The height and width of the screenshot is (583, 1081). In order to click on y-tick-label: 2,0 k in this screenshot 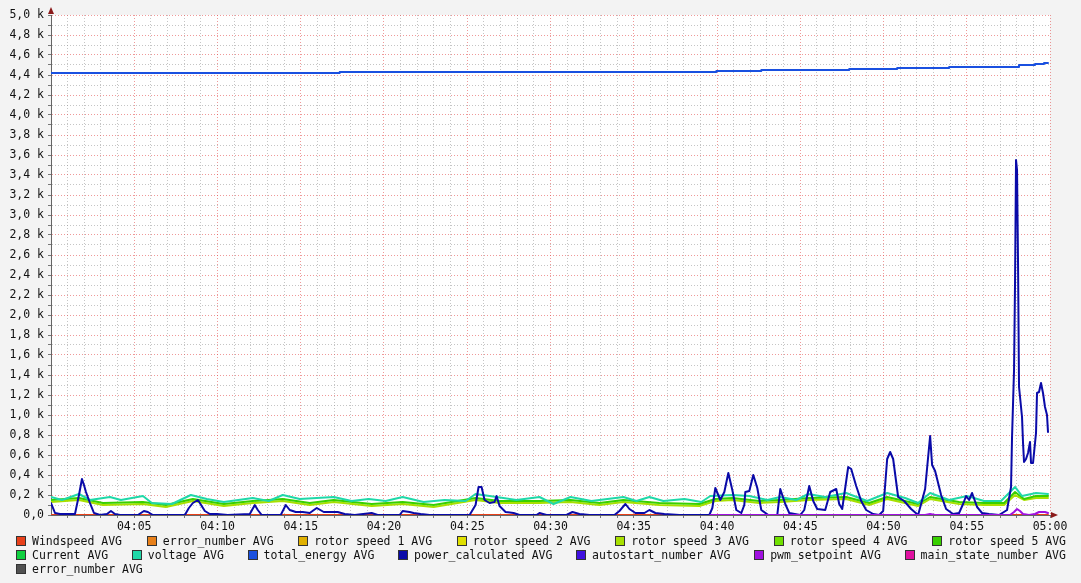, I will do `click(27, 313)`.